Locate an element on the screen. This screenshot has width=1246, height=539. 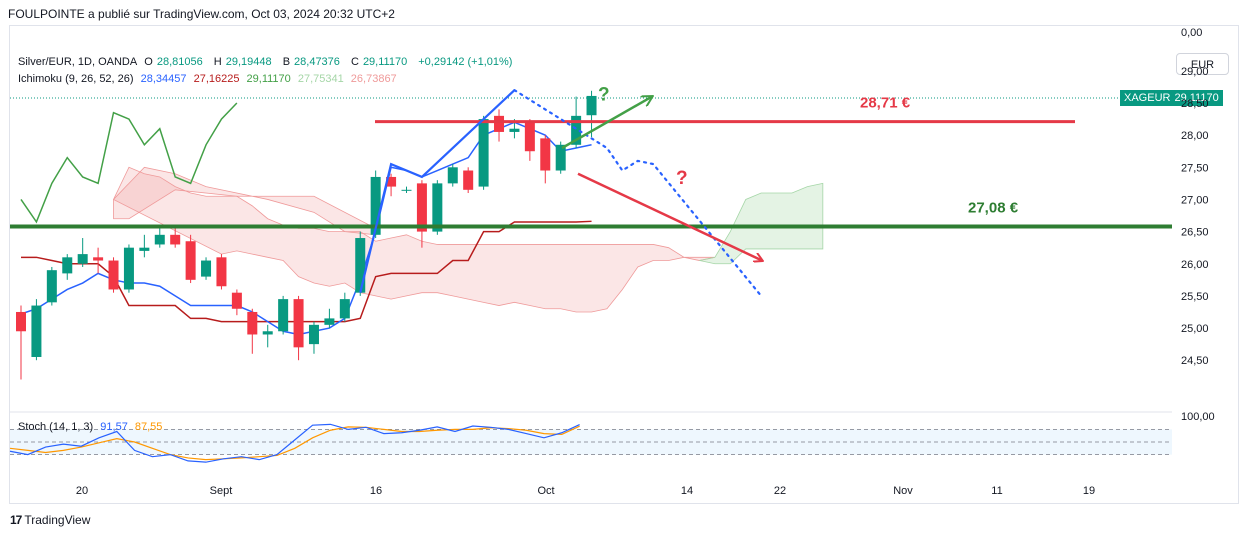
ichimoku-value-kijun: 27,16225 is located at coordinates (216, 79).